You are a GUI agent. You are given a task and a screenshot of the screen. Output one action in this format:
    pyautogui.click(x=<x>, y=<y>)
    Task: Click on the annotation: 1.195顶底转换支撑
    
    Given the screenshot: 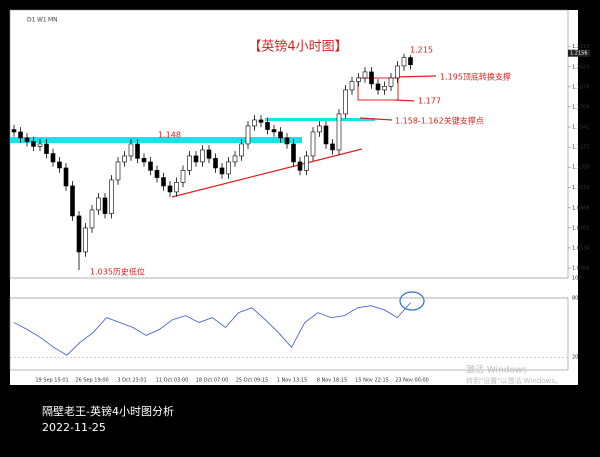 What is the action you would take?
    pyautogui.click(x=475, y=77)
    